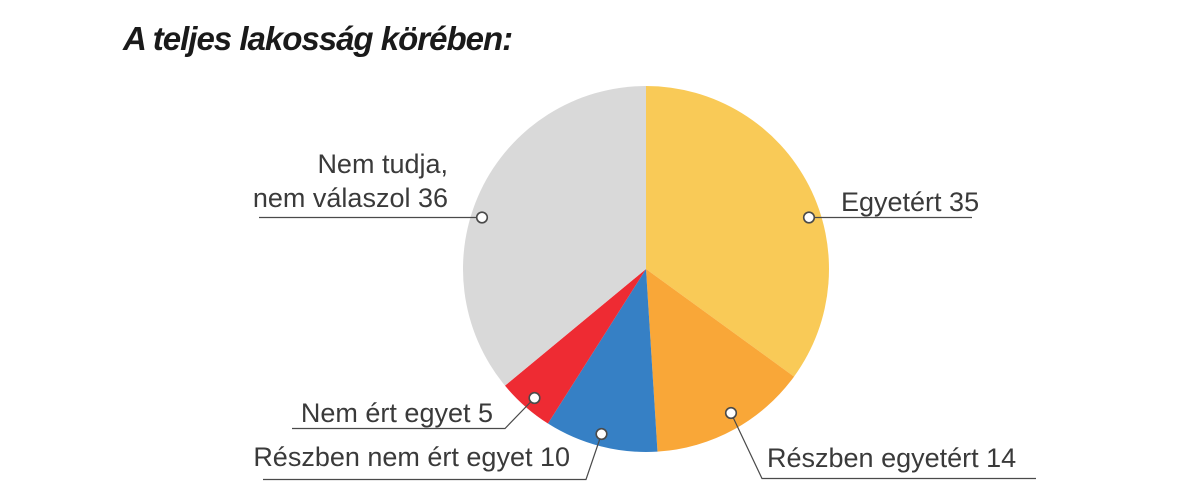 The height and width of the screenshot is (500, 1200). Describe the element at coordinates (411, 457) in the screenshot. I see `label-reszben-nem-ert-egyet: Részben nem ért egyet 10` at that location.